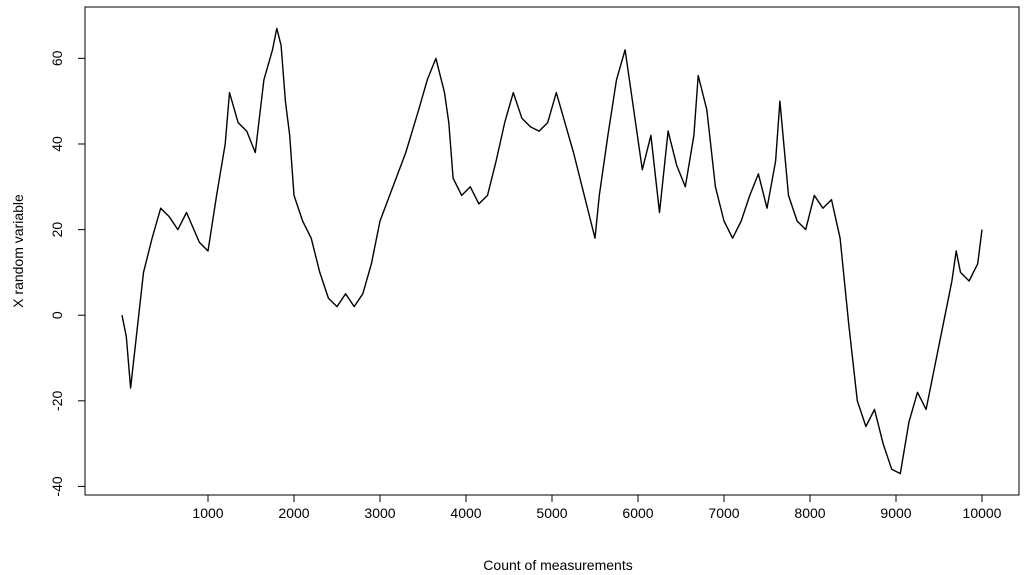  What do you see at coordinates (379, 513) in the screenshot?
I see `x-tick-label: 3000` at bounding box center [379, 513].